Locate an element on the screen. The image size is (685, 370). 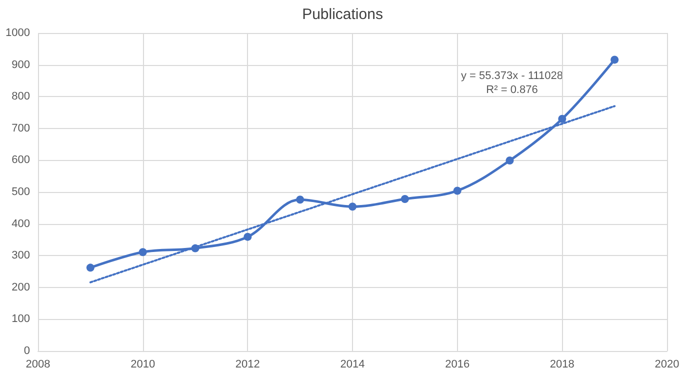
x-tick-label: 2018 is located at coordinates (562, 364).